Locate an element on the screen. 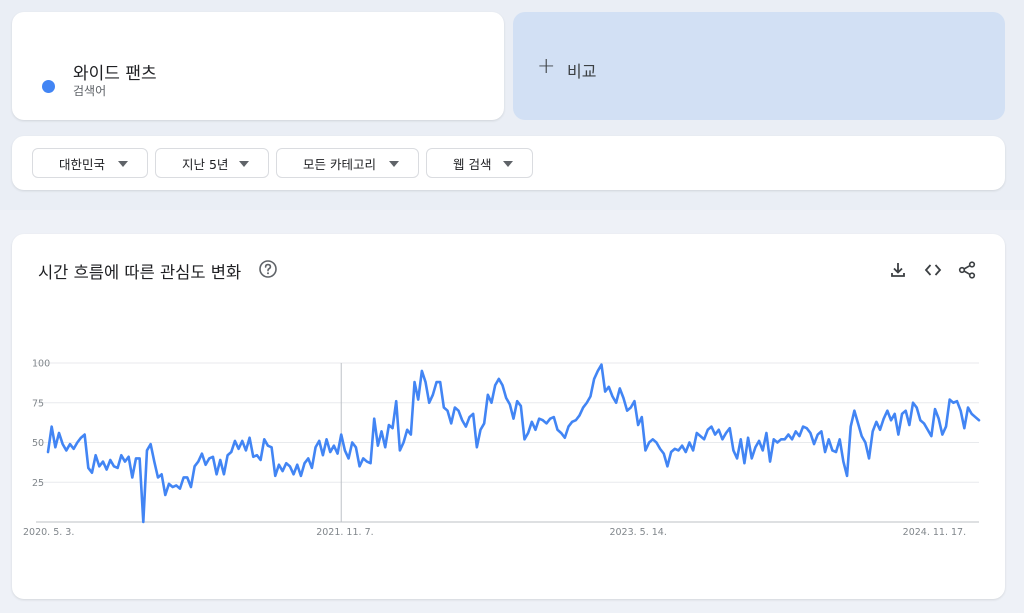 The height and width of the screenshot is (613, 1024). category-filter: 모든 카테고리 is located at coordinates (347, 163).